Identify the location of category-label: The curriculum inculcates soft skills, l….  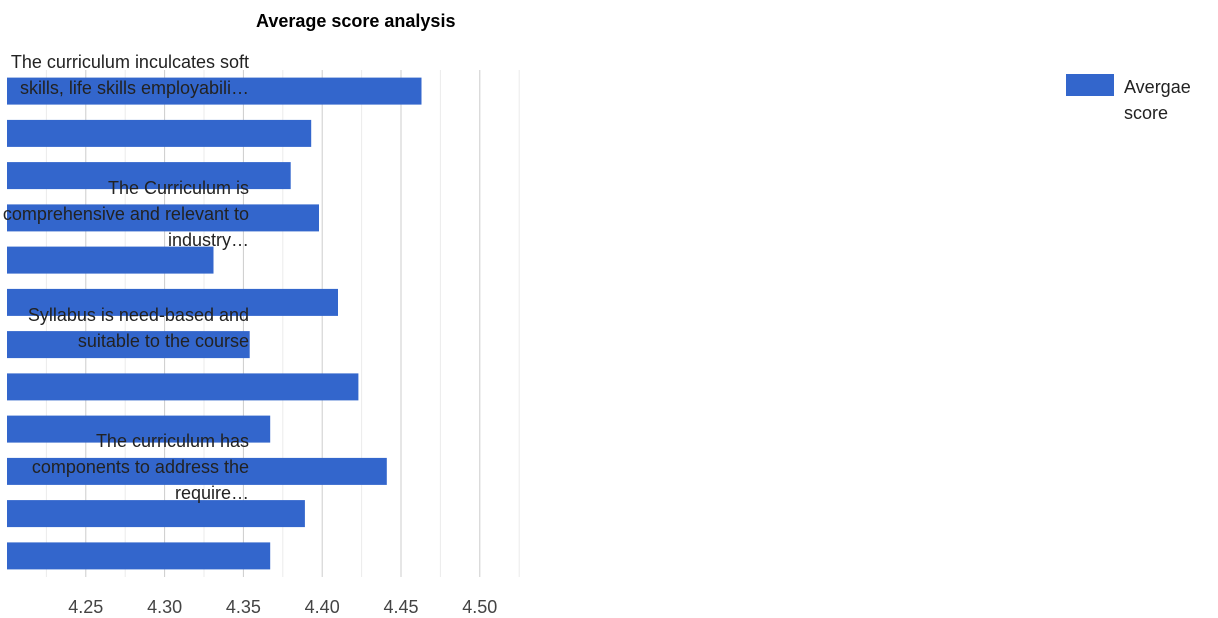
(129, 75).